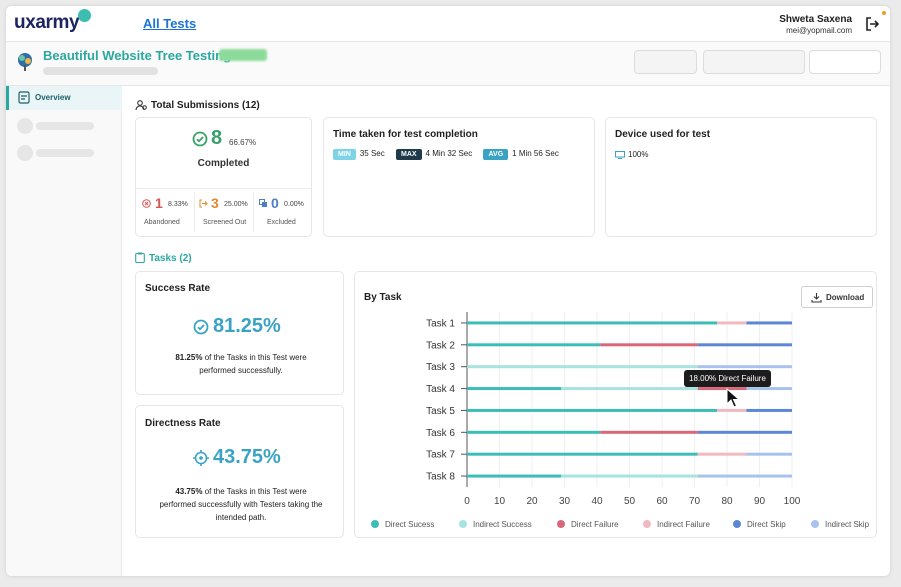 The width and height of the screenshot is (901, 587). I want to click on x-tick-label: 30, so click(565, 501).